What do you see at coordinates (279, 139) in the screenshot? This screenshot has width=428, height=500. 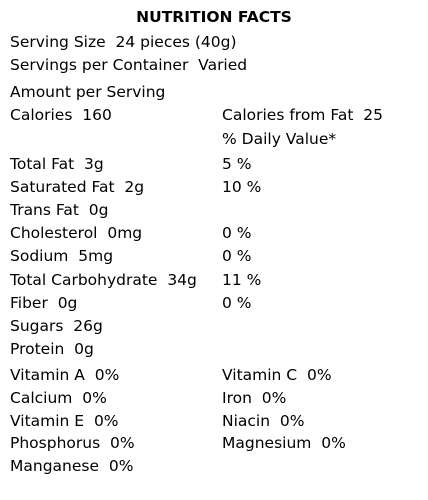 I see `daily-value-header: % Daily Value*` at bounding box center [279, 139].